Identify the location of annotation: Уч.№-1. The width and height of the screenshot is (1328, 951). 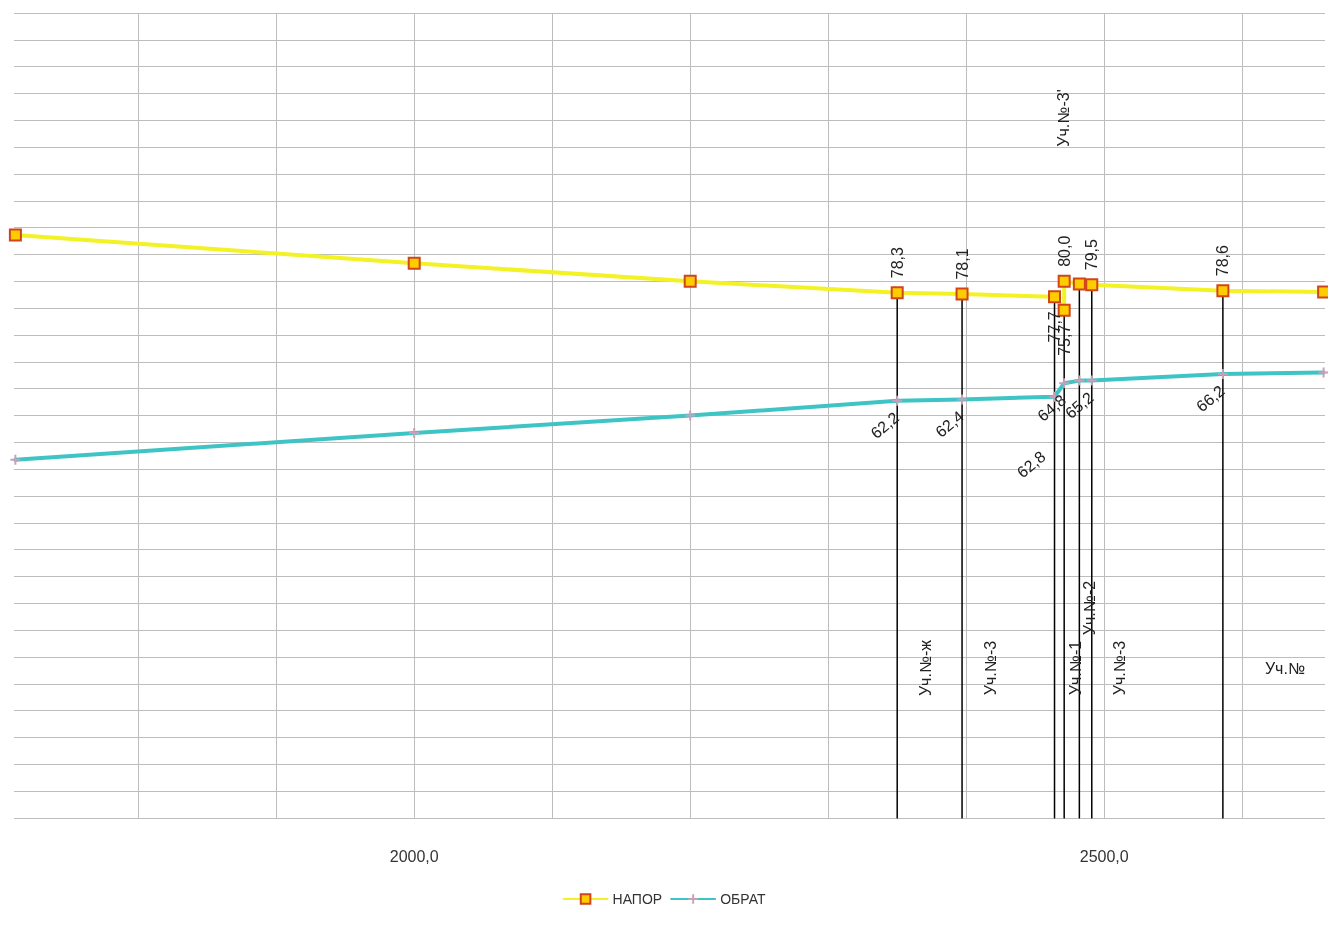
(1076, 668).